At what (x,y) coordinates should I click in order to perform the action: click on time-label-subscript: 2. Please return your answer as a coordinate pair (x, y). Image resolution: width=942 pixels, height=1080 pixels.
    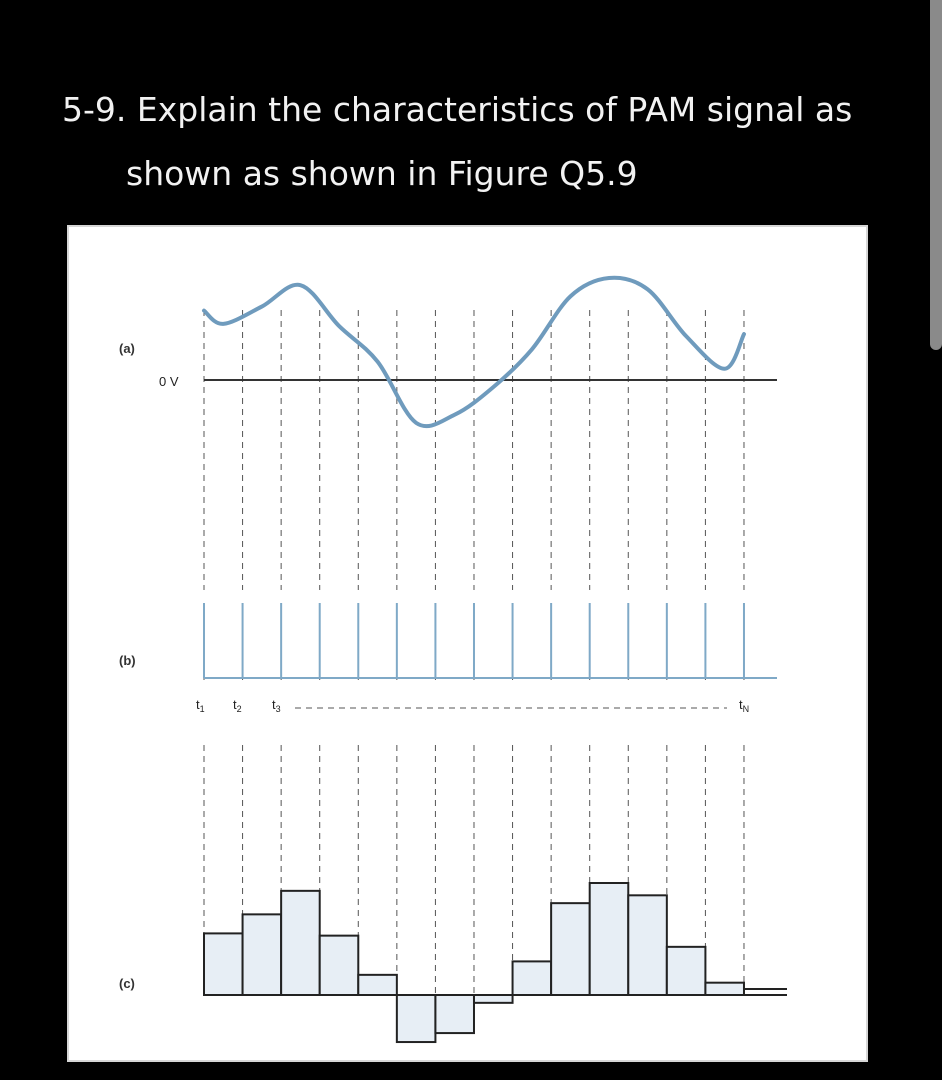
    Looking at the image, I should click on (239, 709).